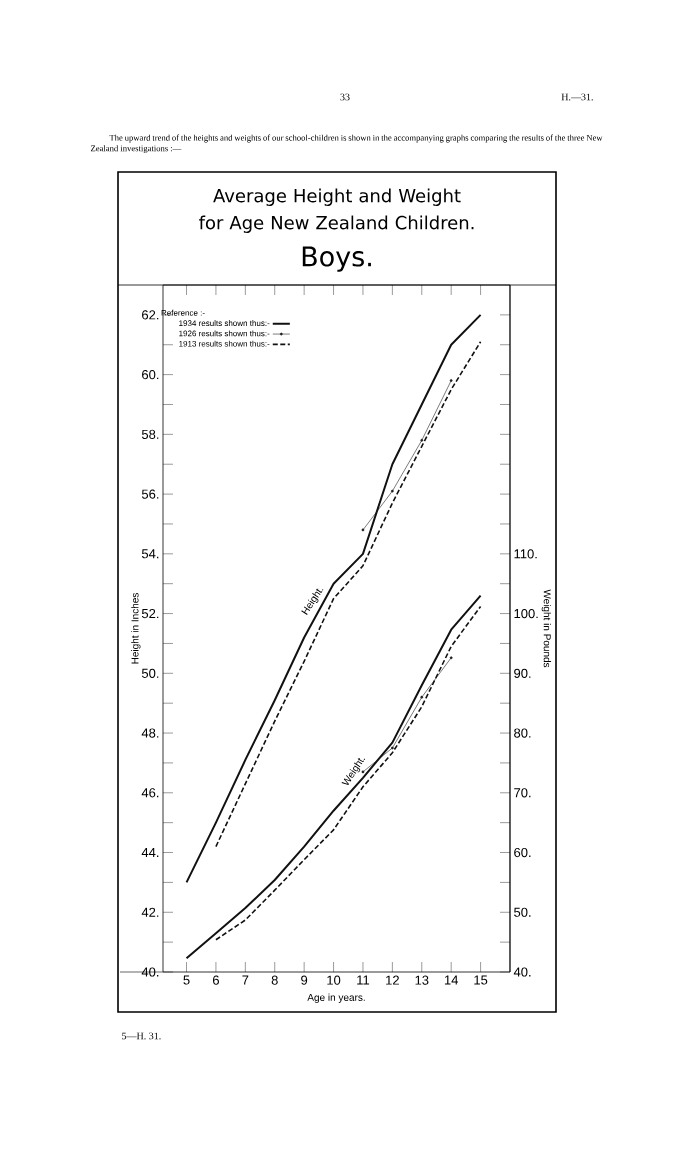 This screenshot has height=1169, width=700. I want to click on legend-label: 1934 results shown thus:-, so click(224, 323).